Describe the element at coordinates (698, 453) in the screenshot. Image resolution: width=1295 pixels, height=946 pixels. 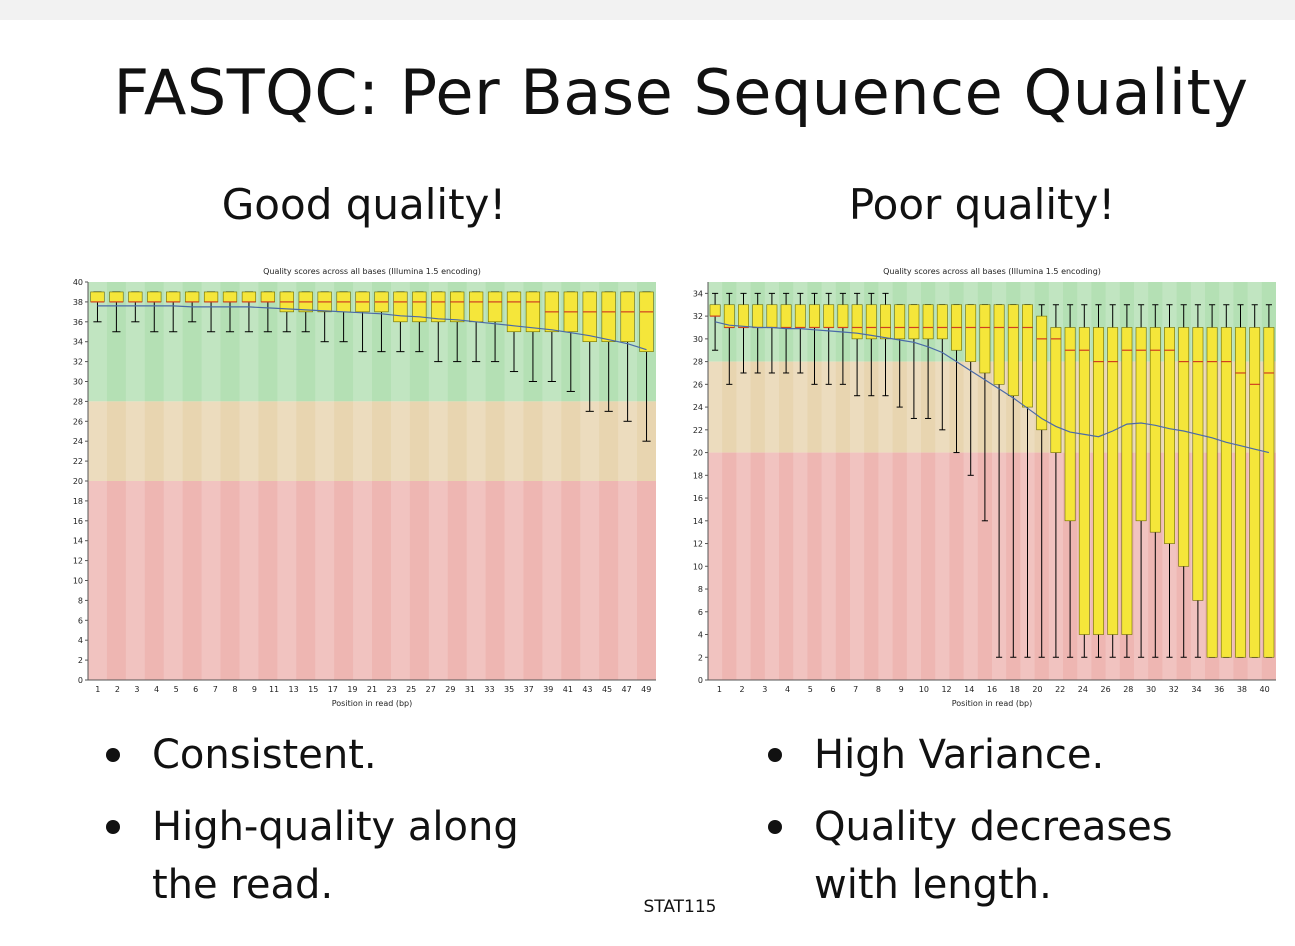
I see `y-tick-label: 20` at that location.